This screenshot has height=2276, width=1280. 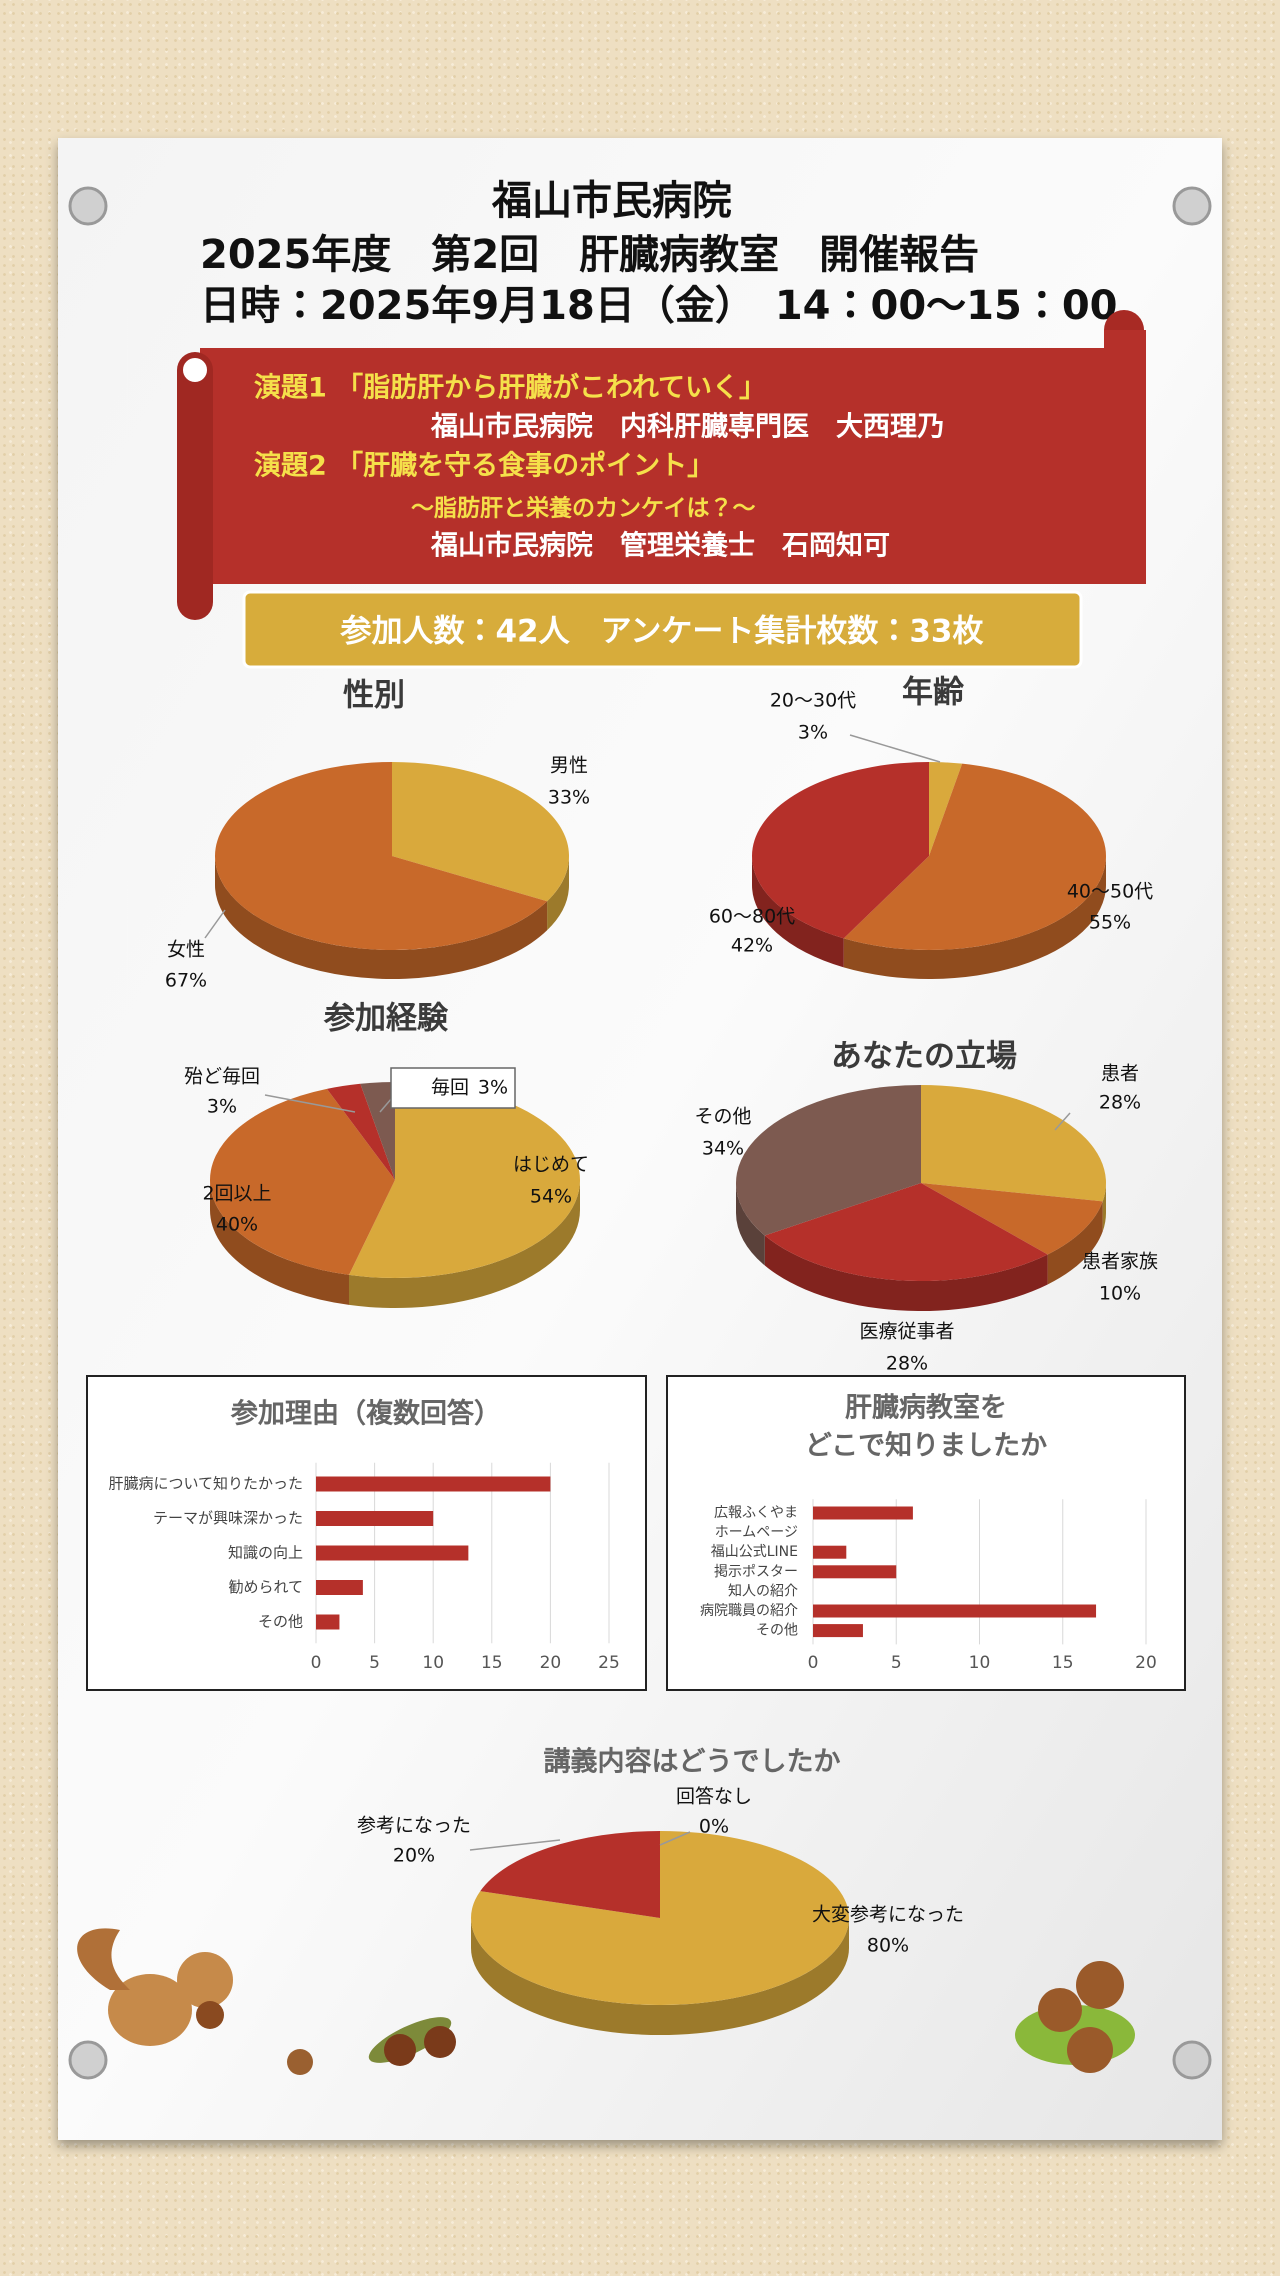 What do you see at coordinates (186, 950) in the screenshot?
I see `slice-label: 女性` at bounding box center [186, 950].